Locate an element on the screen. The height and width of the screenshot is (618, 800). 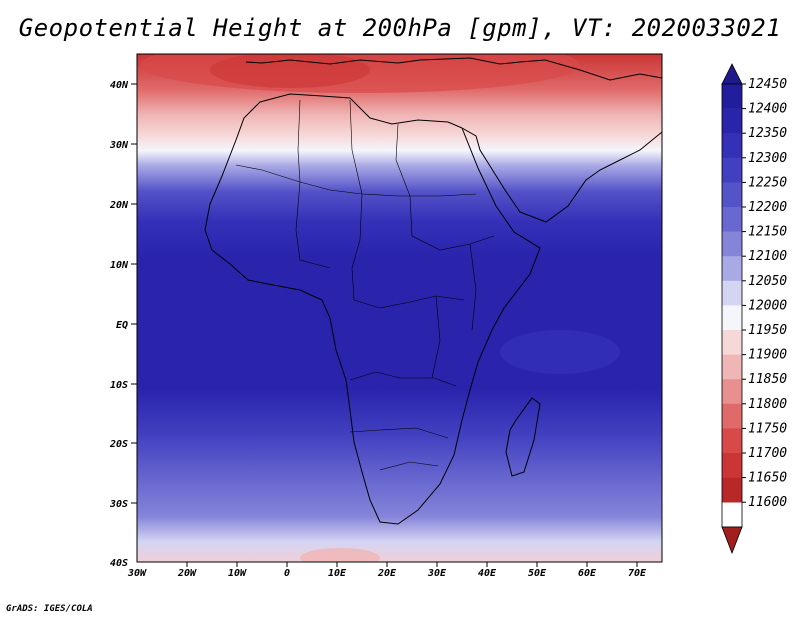
lon-tick: 10W is located at coordinates (237, 570).